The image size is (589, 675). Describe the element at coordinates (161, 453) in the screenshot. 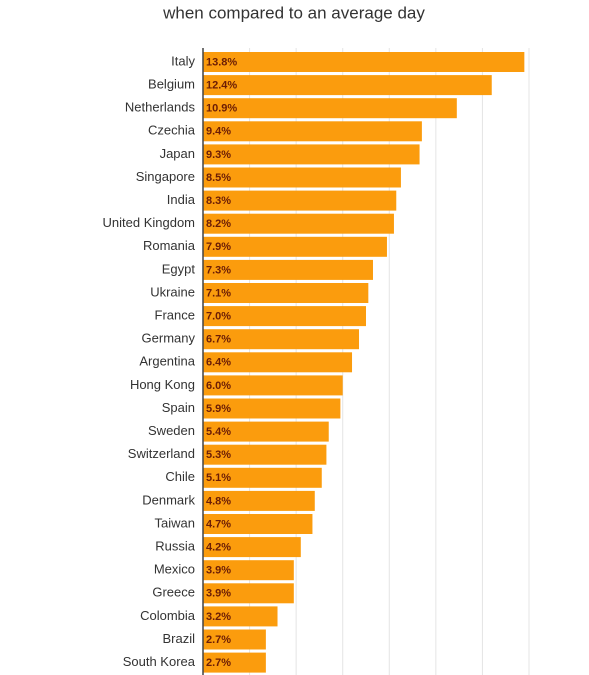

I see `category-label: Switzerland` at that location.